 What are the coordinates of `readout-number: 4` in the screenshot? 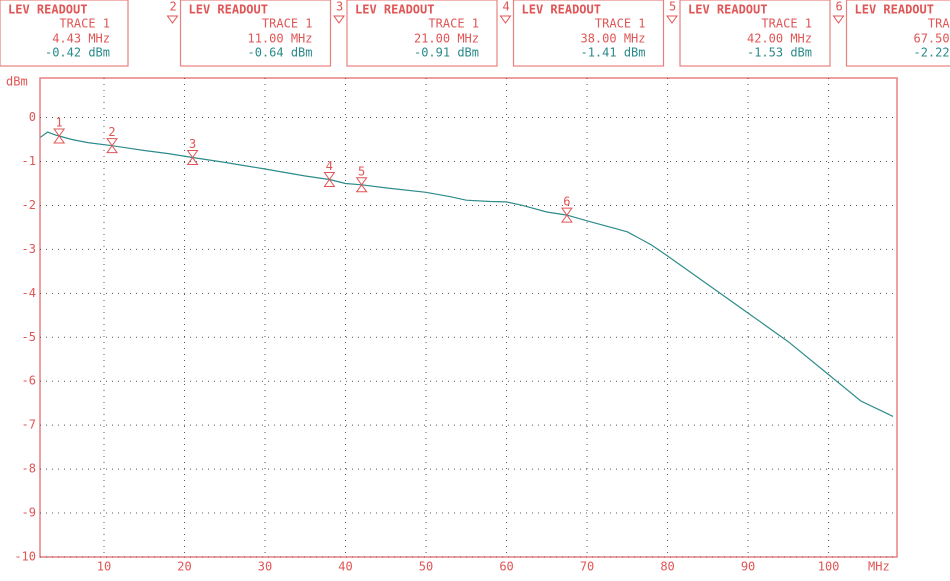 It's located at (506, 7).